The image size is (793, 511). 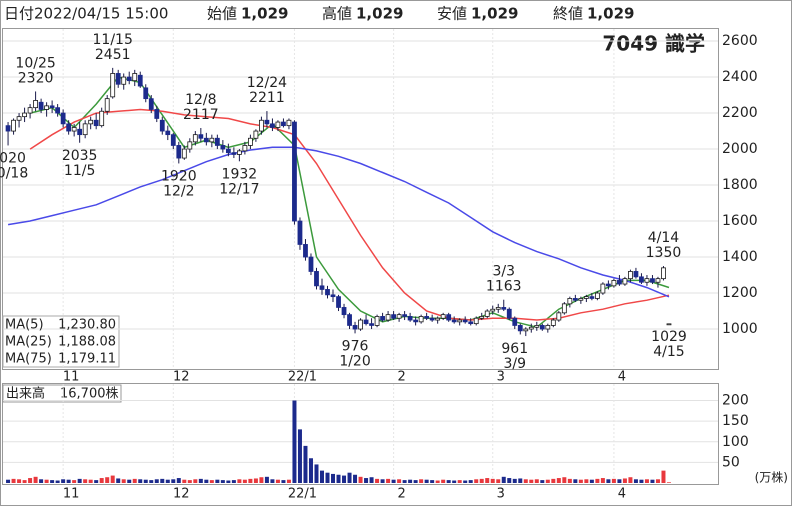 What do you see at coordinates (504, 287) in the screenshot?
I see `annotation-value: 1163` at bounding box center [504, 287].